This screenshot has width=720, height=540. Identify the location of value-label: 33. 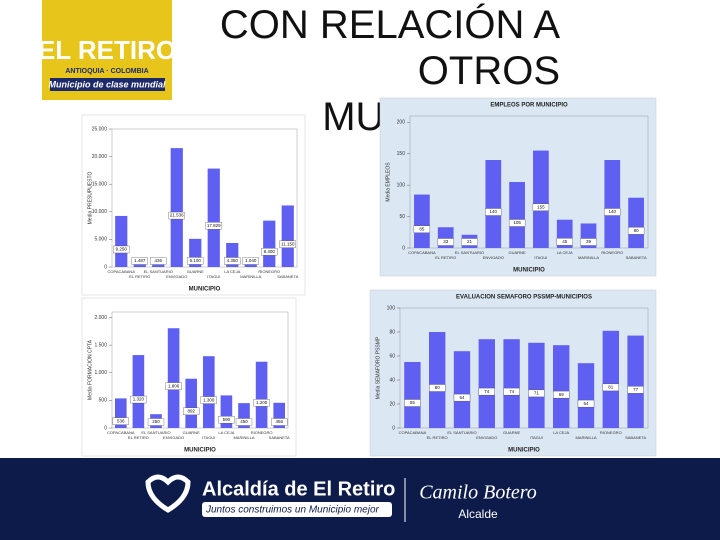
(446, 241).